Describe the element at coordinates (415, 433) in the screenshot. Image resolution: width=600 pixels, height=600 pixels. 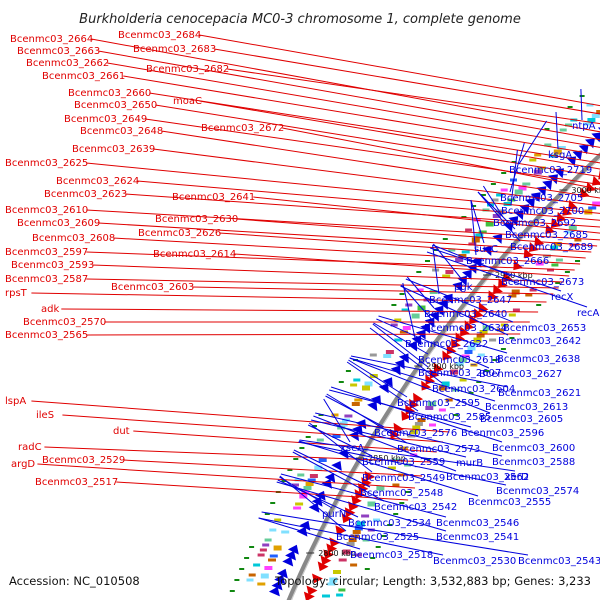
I see `gene-label-right: Bcenmc03_2576` at that location.